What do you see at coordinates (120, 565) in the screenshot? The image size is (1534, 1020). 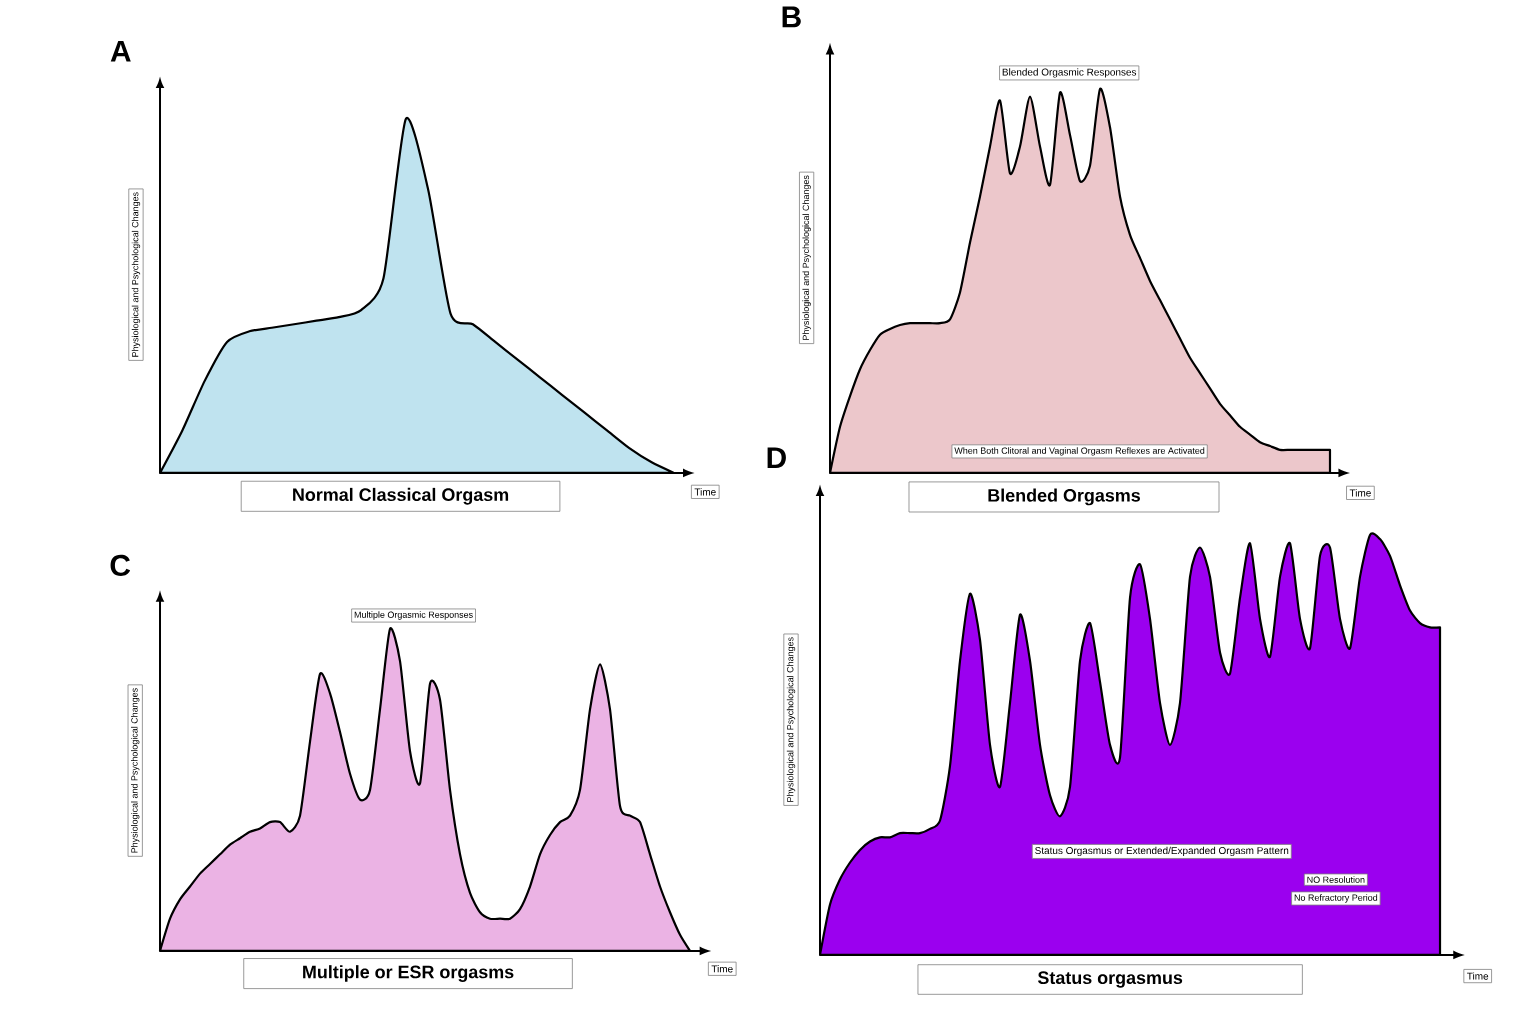 I see `chart-title: C` at bounding box center [120, 565].